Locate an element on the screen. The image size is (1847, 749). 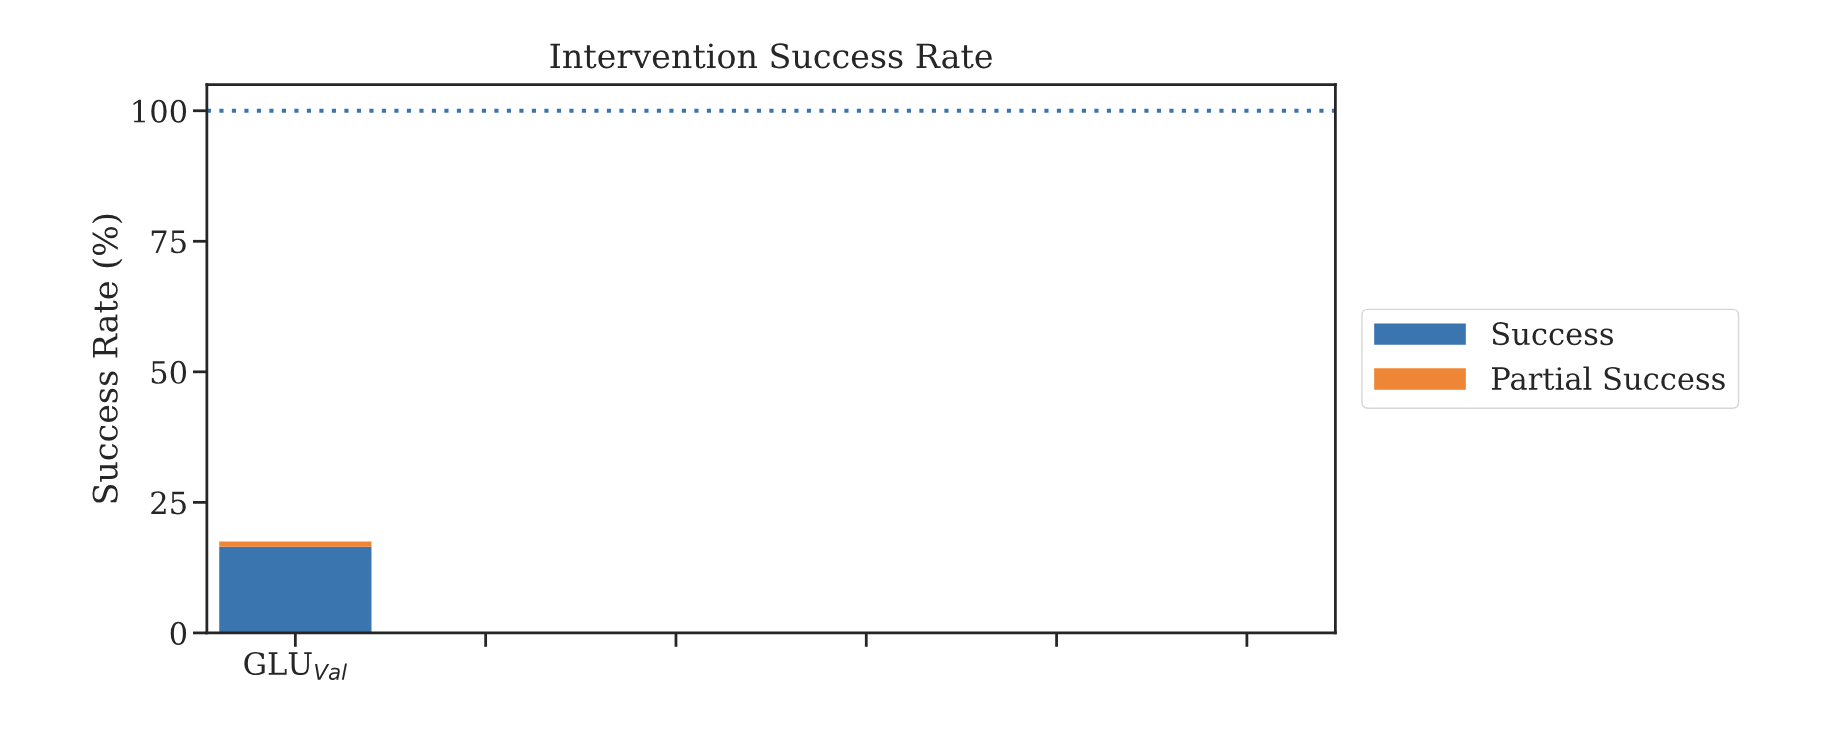
y-axis-title: Success Rate (%) is located at coordinates (107, 358).